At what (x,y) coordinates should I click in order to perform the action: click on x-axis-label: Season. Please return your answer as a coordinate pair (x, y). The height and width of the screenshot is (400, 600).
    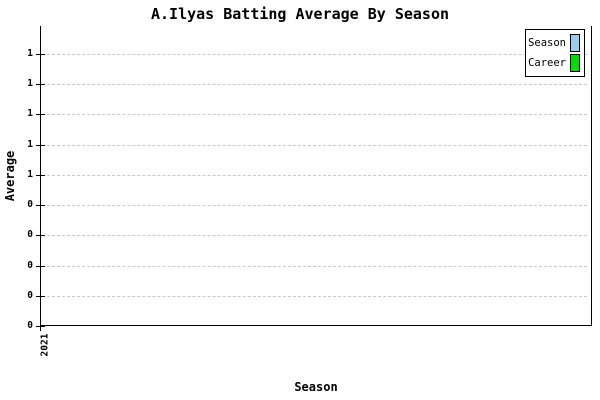
    Looking at the image, I should click on (316, 387).